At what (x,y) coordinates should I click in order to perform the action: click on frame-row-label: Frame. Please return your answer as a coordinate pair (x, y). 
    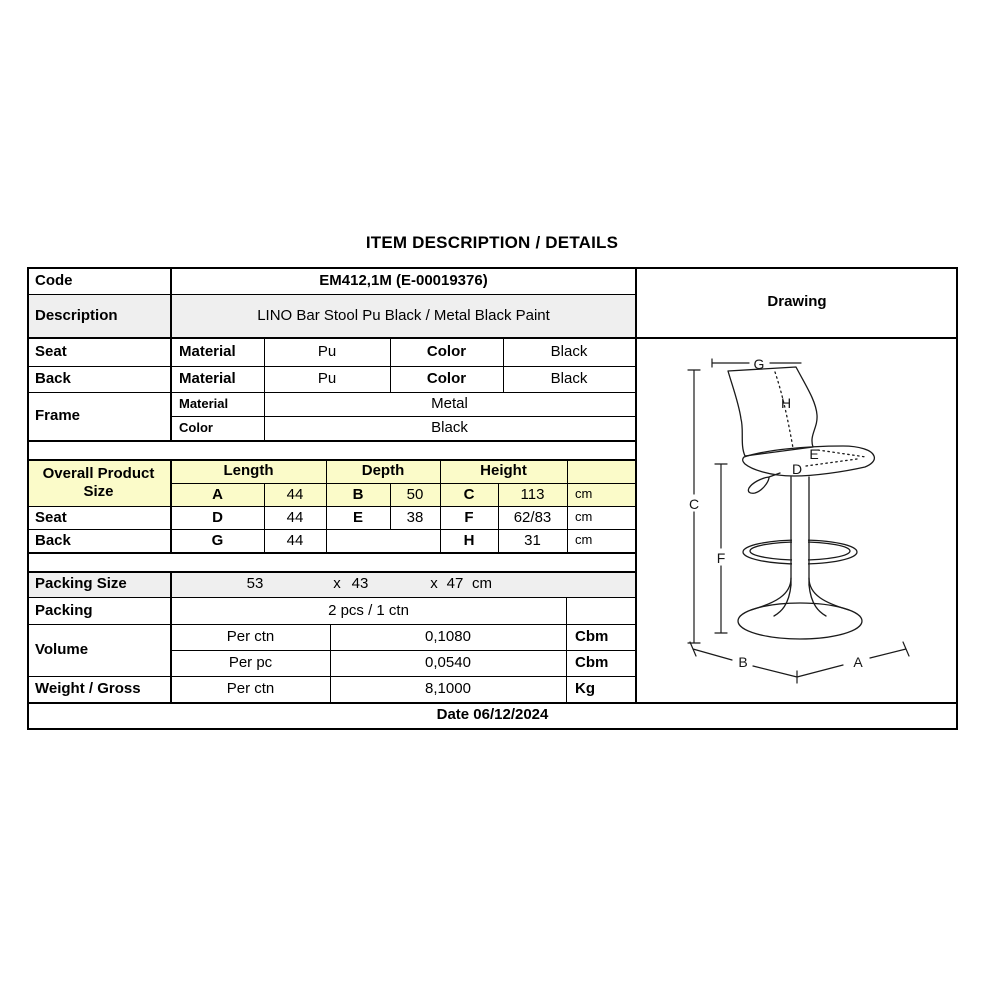
    Looking at the image, I should click on (58, 416).